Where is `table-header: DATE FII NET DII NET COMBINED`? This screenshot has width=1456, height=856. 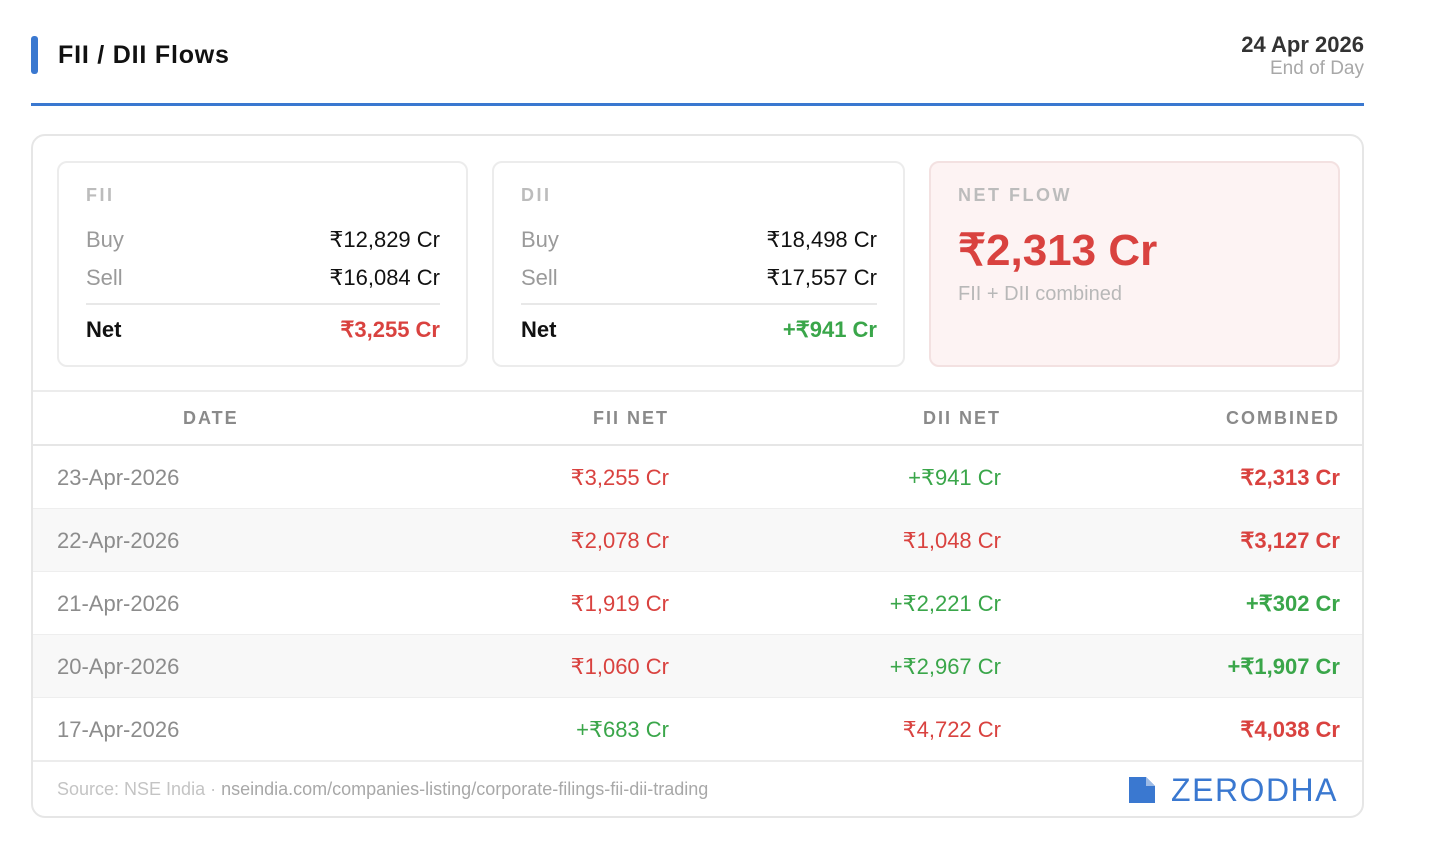
table-header: DATE FII NET DII NET COMBINED is located at coordinates (697, 419).